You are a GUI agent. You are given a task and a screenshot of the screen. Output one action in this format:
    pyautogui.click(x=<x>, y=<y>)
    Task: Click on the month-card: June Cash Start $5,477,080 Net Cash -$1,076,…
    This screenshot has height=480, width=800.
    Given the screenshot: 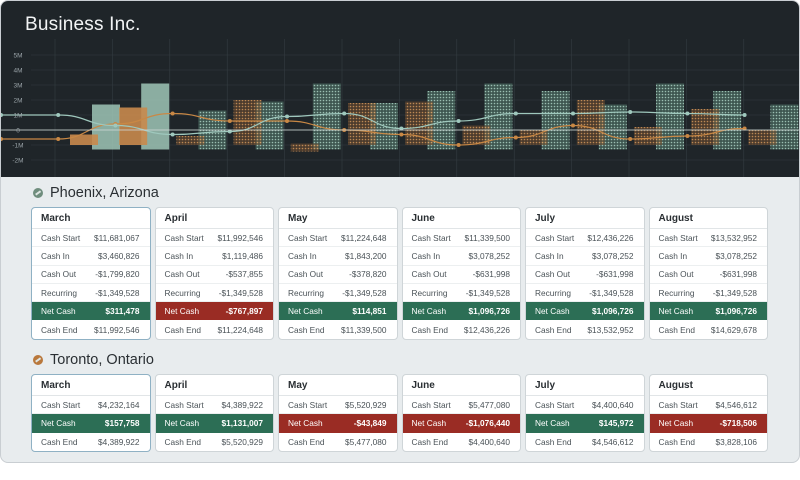 What is the action you would take?
    pyautogui.click(x=461, y=413)
    